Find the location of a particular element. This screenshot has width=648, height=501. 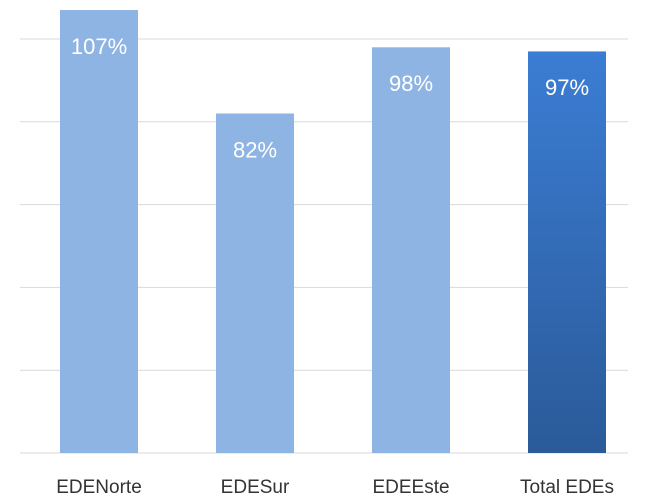

x-tick-label: EDESur is located at coordinates (255, 487).